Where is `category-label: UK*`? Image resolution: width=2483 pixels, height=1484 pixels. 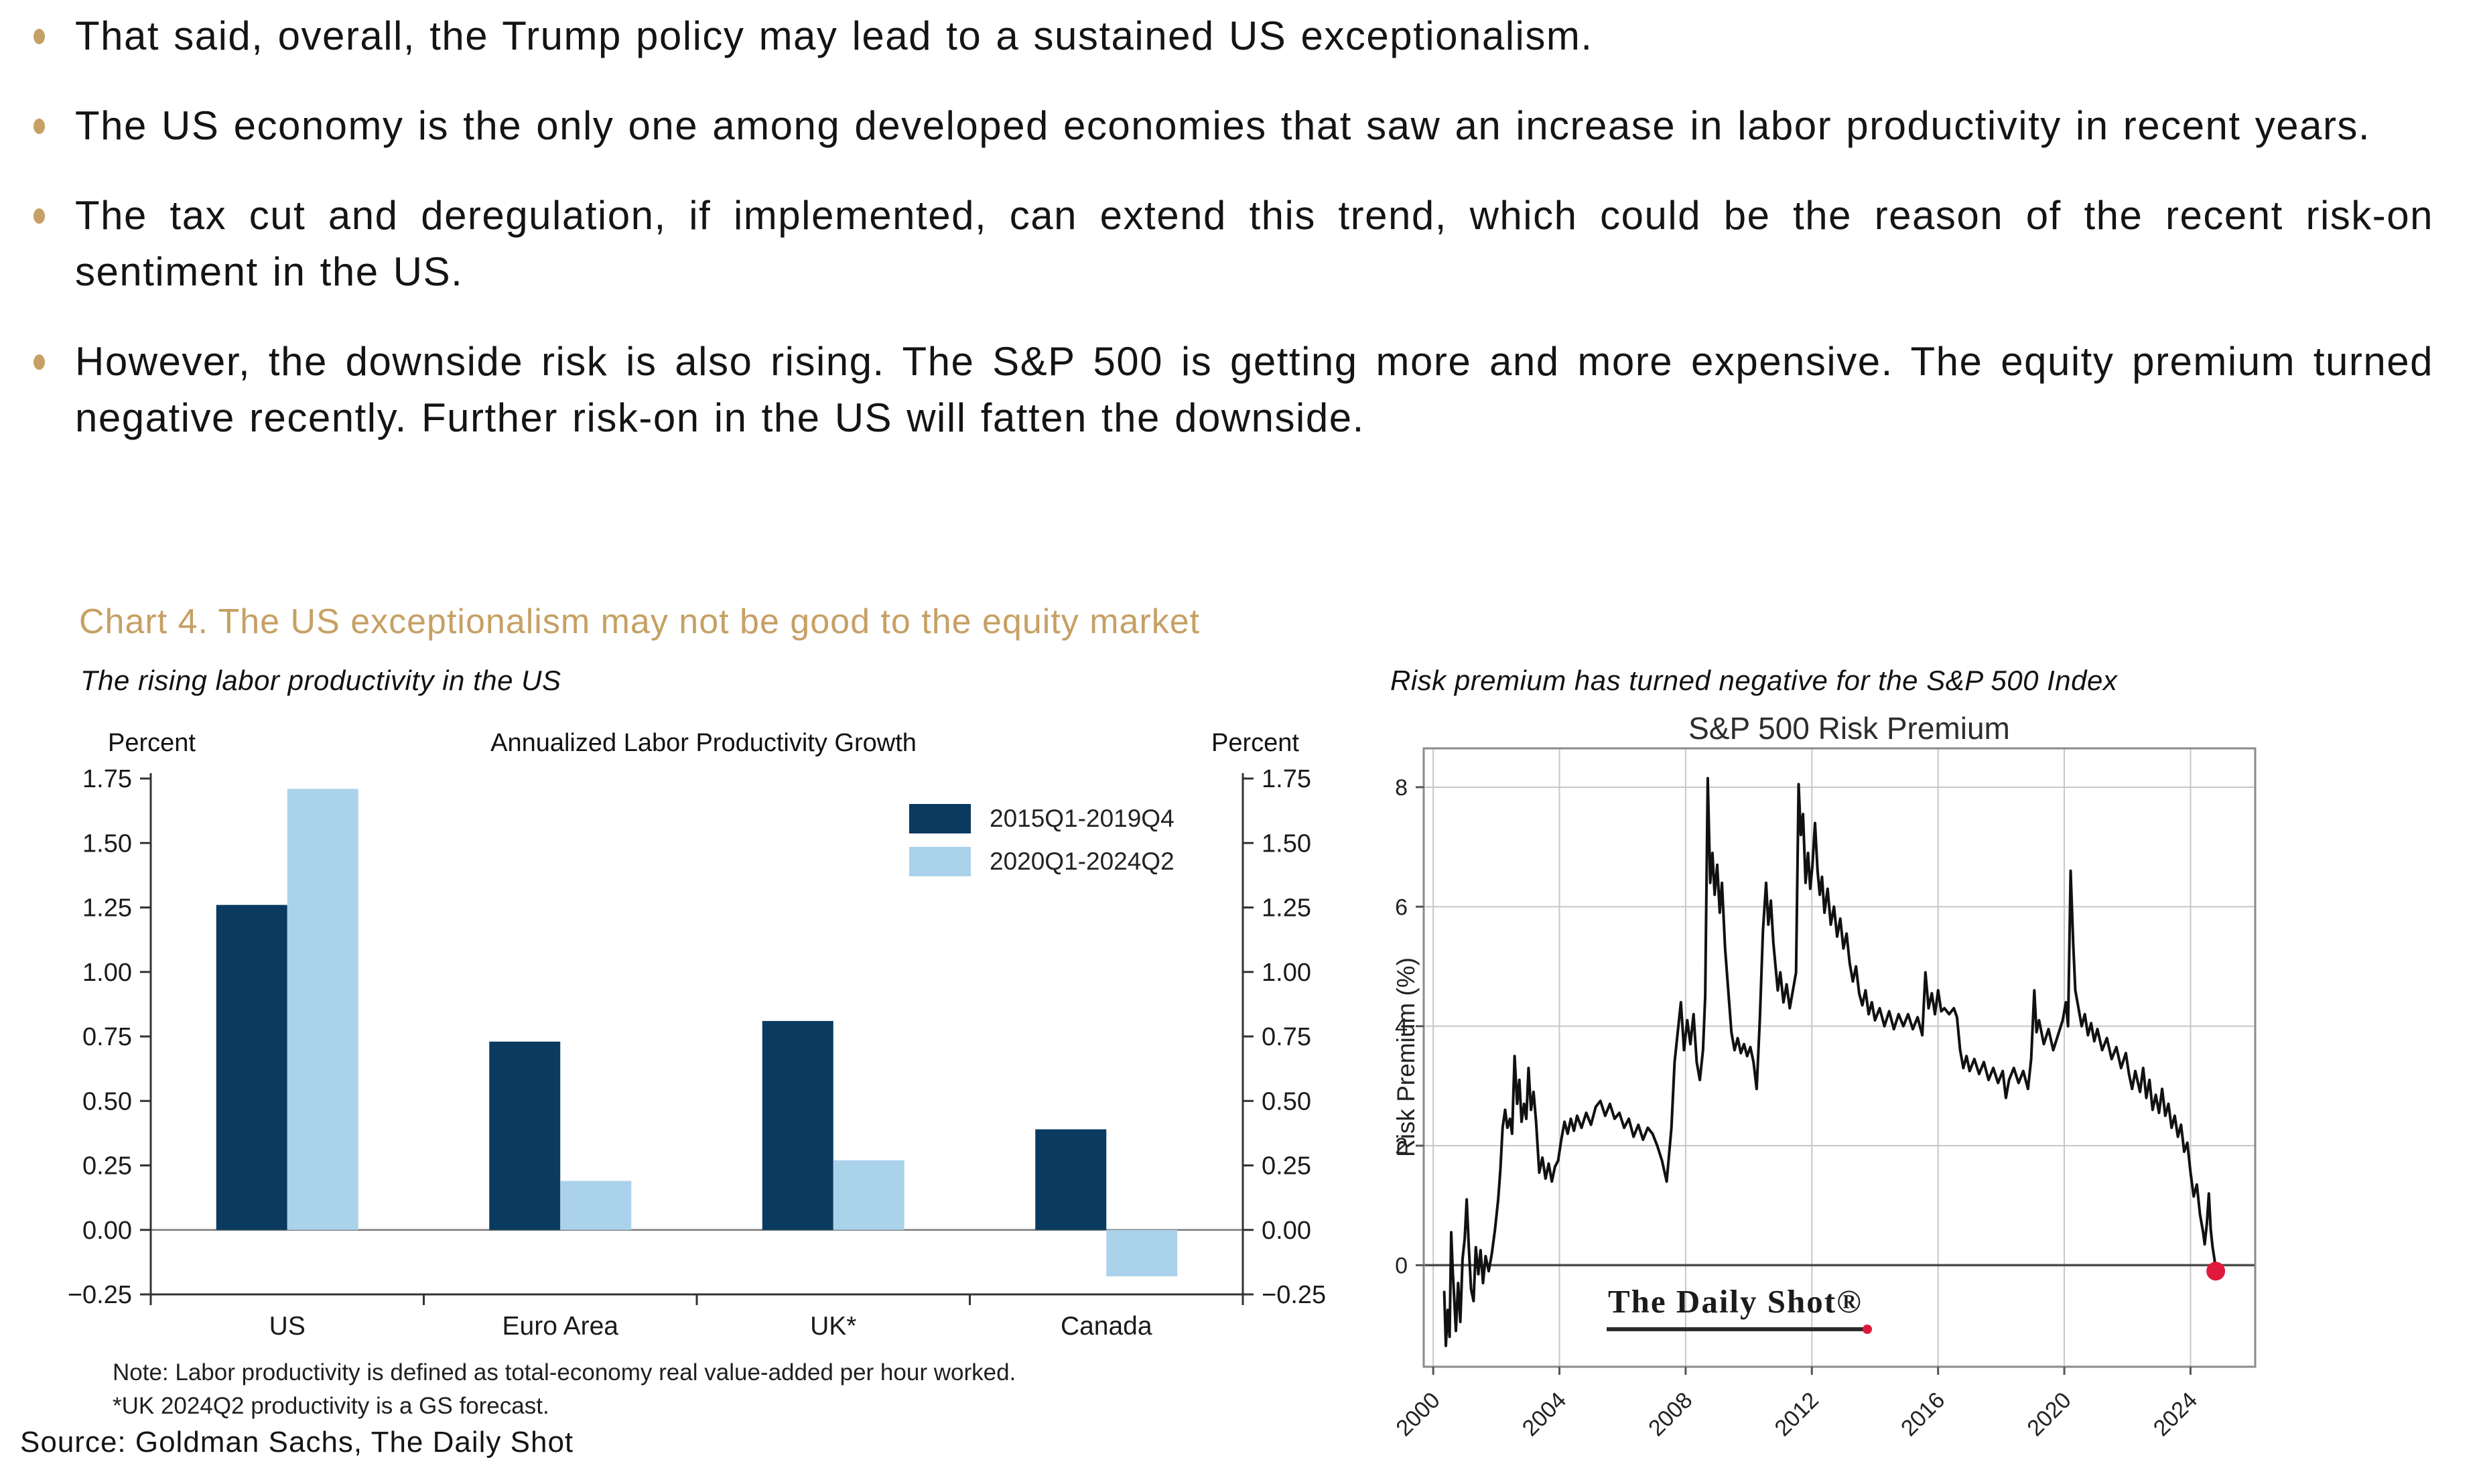
category-label: UK* is located at coordinates (833, 1327).